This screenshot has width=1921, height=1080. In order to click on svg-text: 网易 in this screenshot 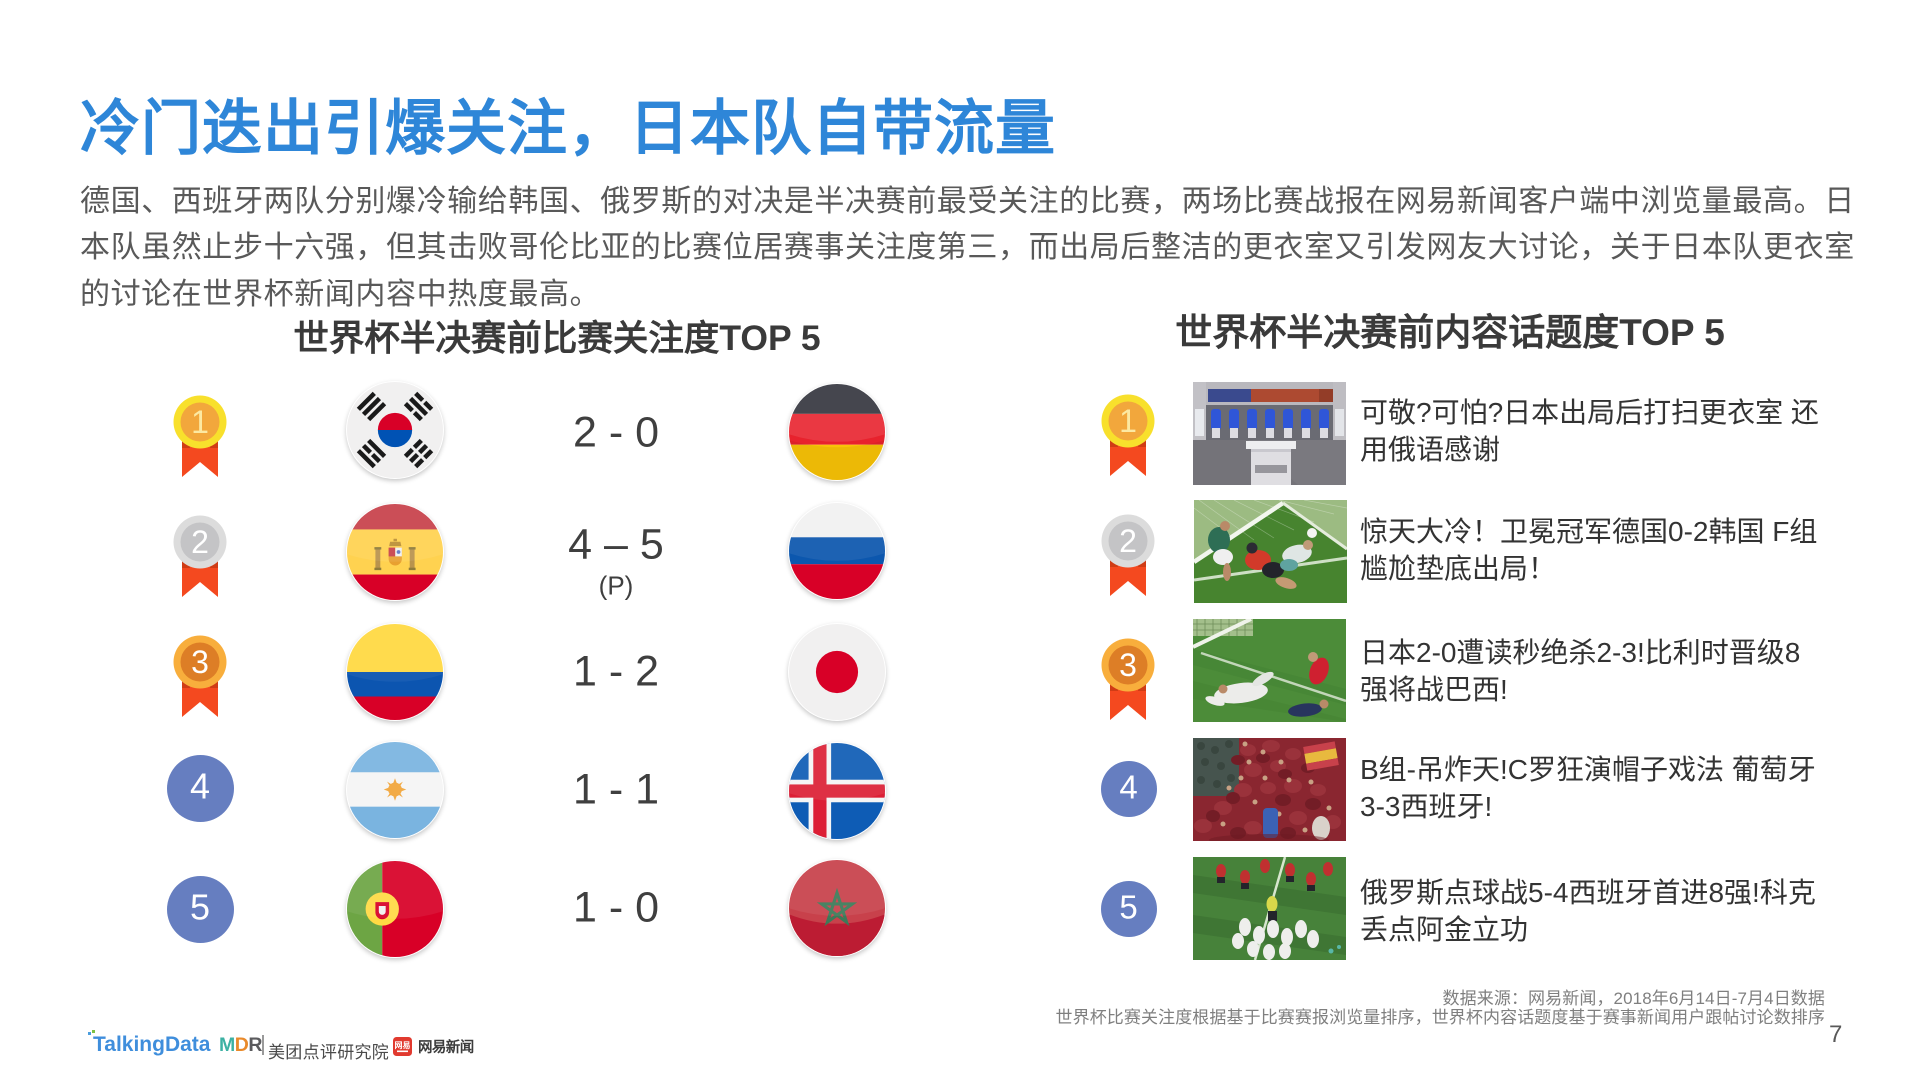, I will do `click(403, 1045)`.